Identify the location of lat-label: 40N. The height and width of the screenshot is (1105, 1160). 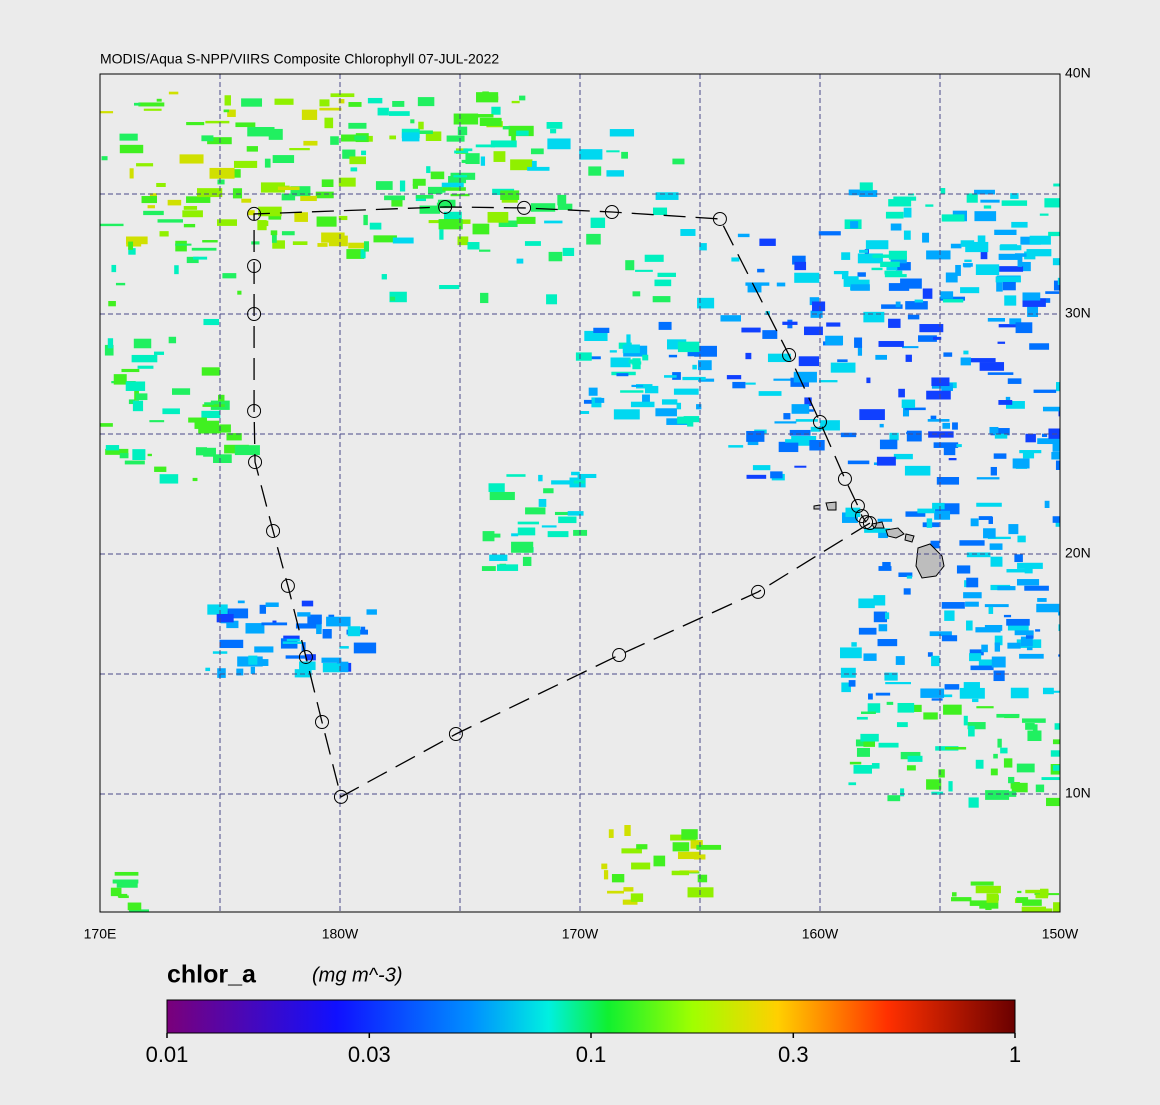
(1078, 73).